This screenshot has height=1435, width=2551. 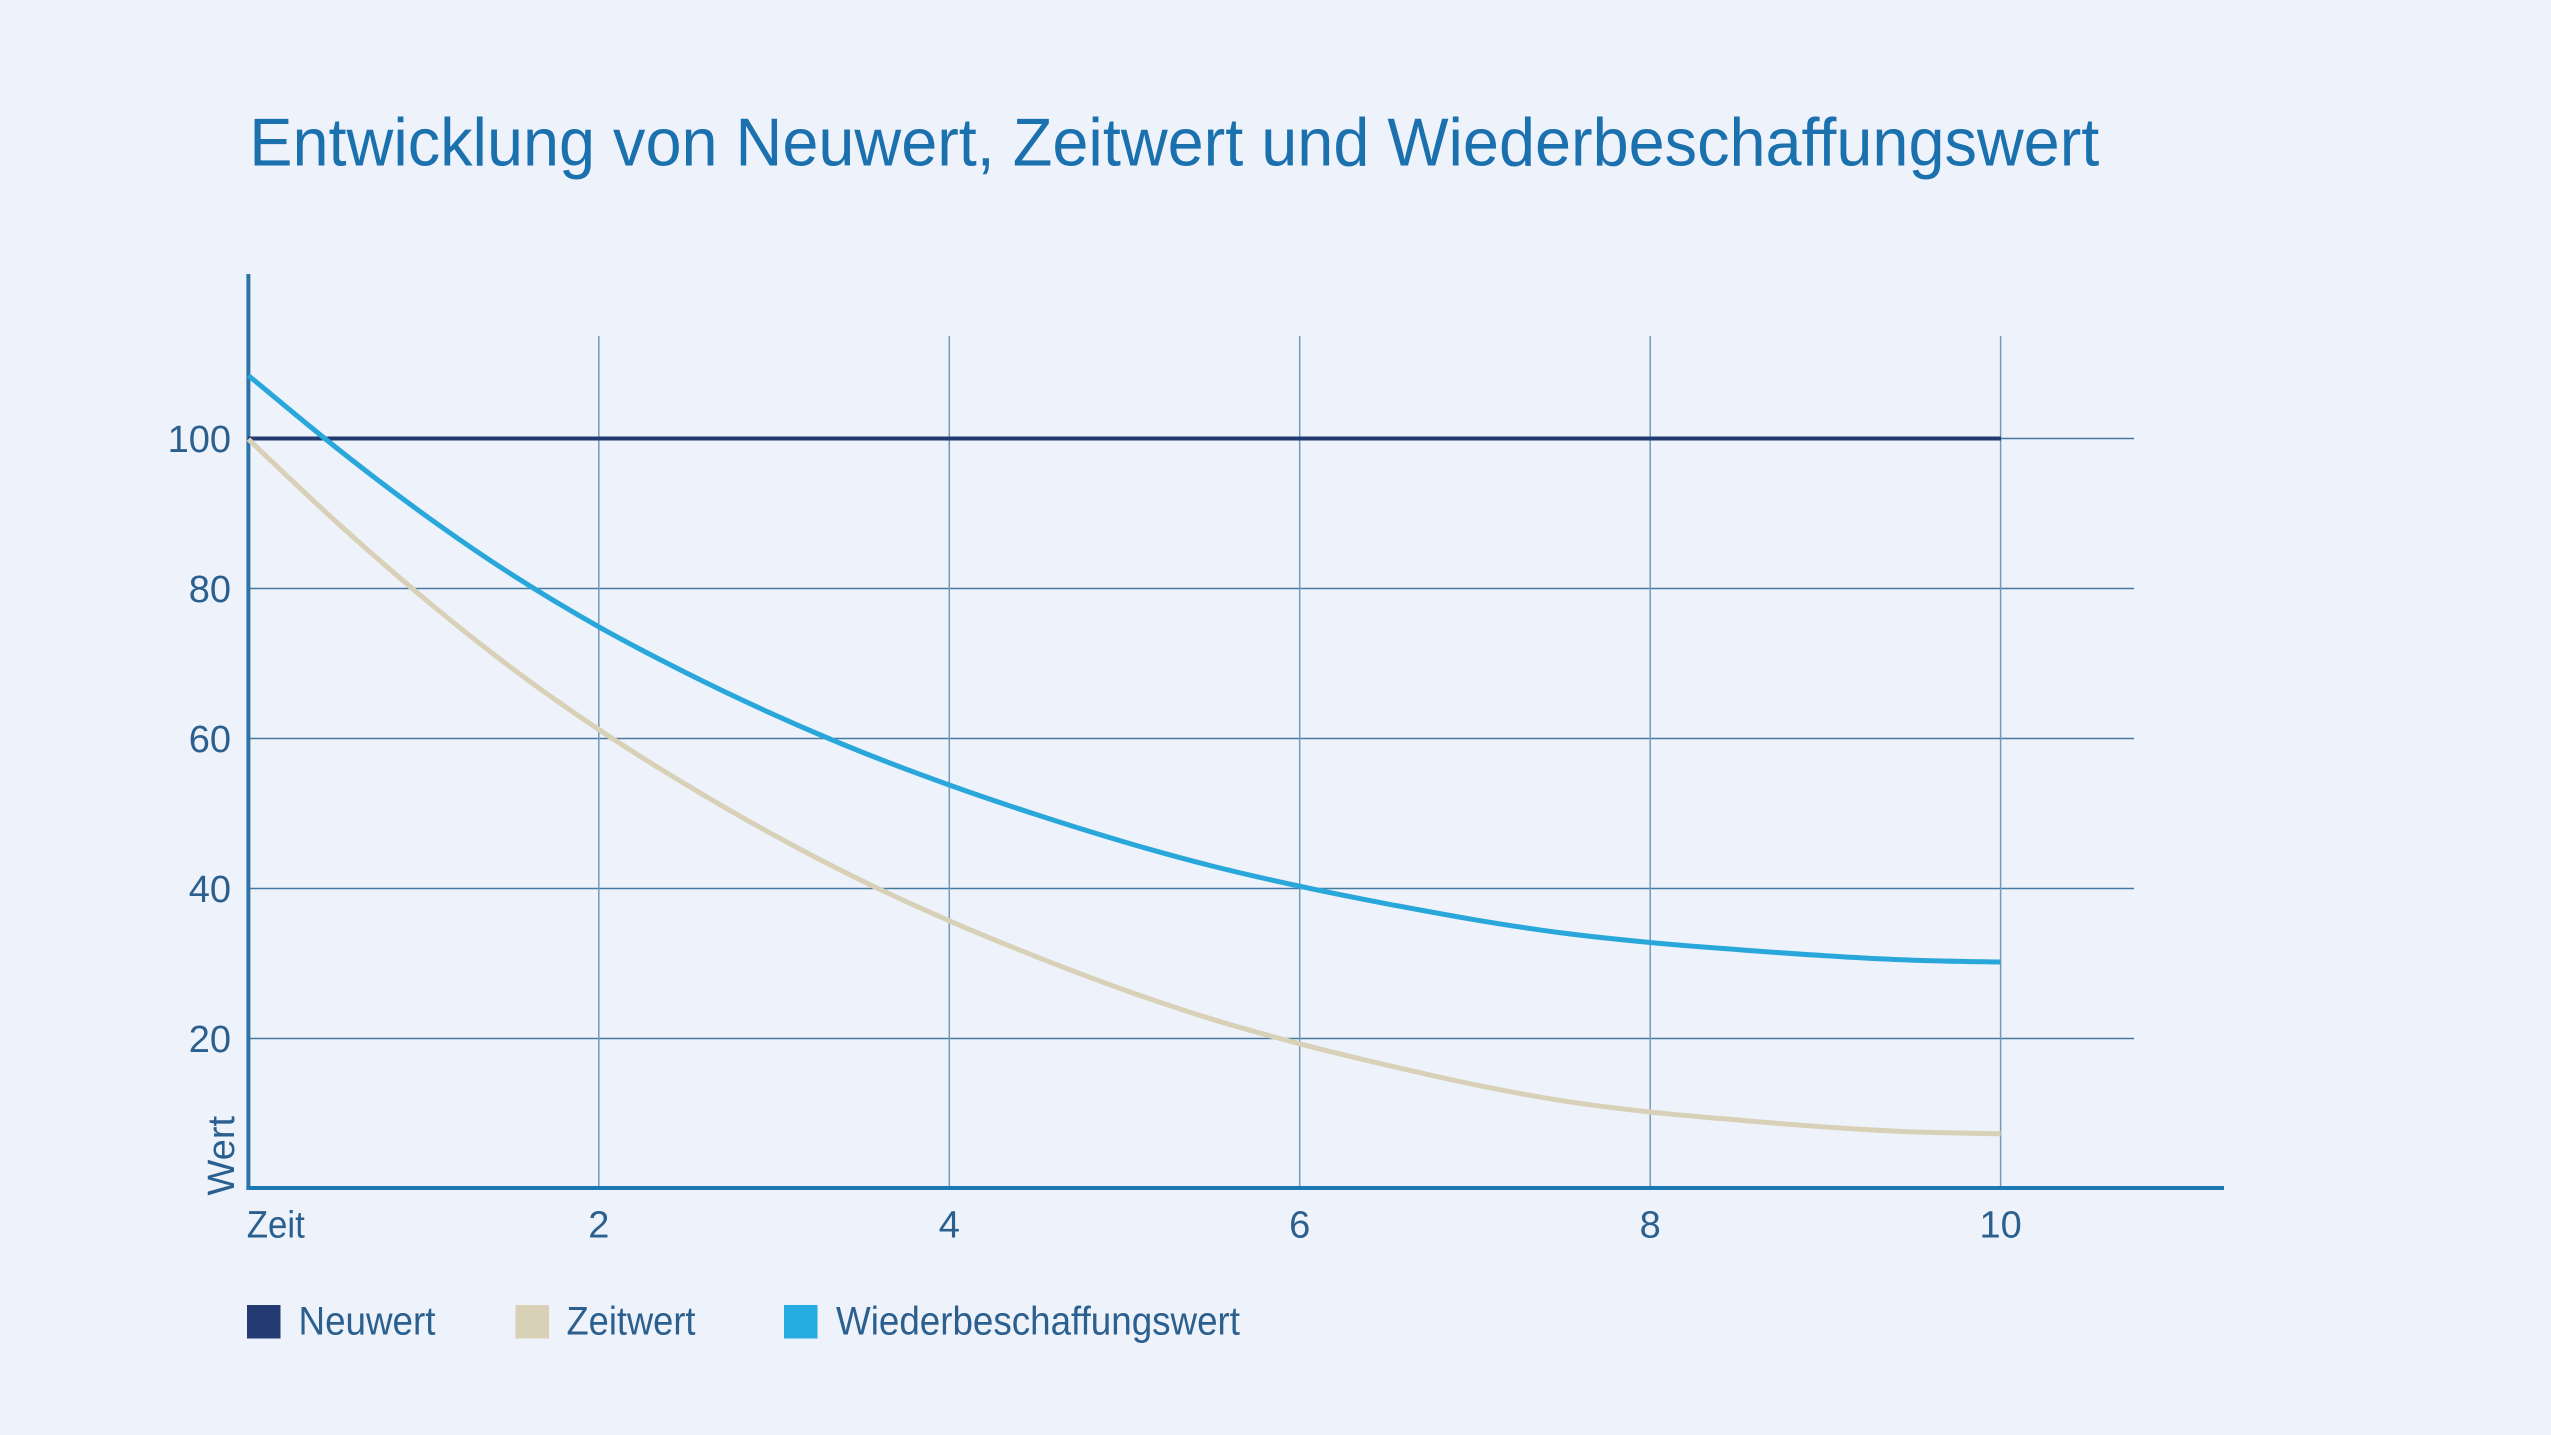 I want to click on svg-text: 100, so click(x=199, y=440).